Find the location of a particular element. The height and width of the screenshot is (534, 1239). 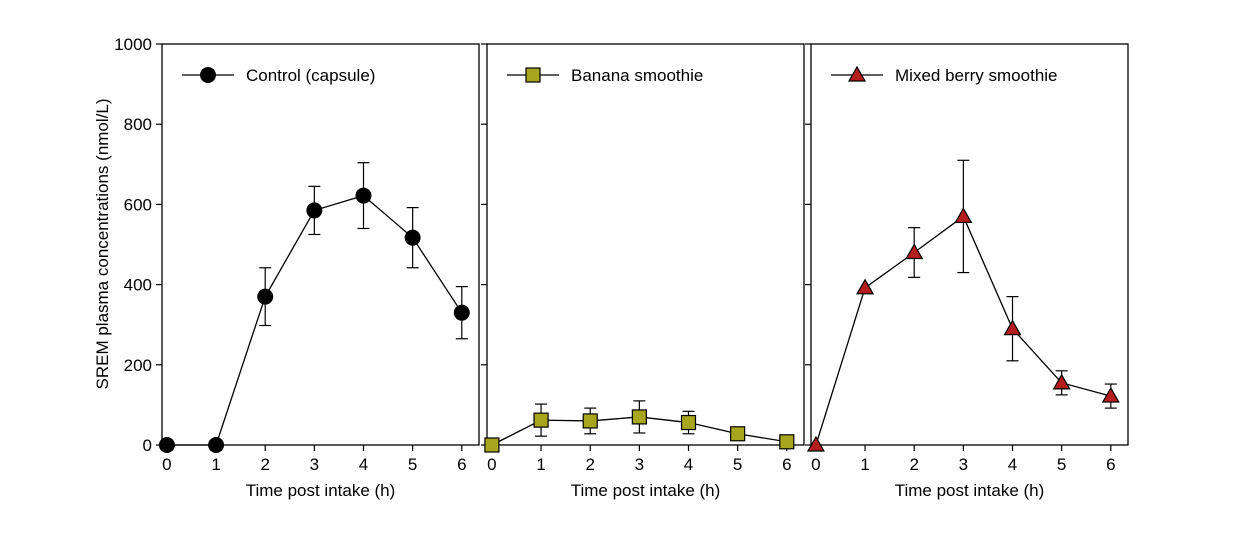

y-tick-label: 400 is located at coordinates (138, 285).